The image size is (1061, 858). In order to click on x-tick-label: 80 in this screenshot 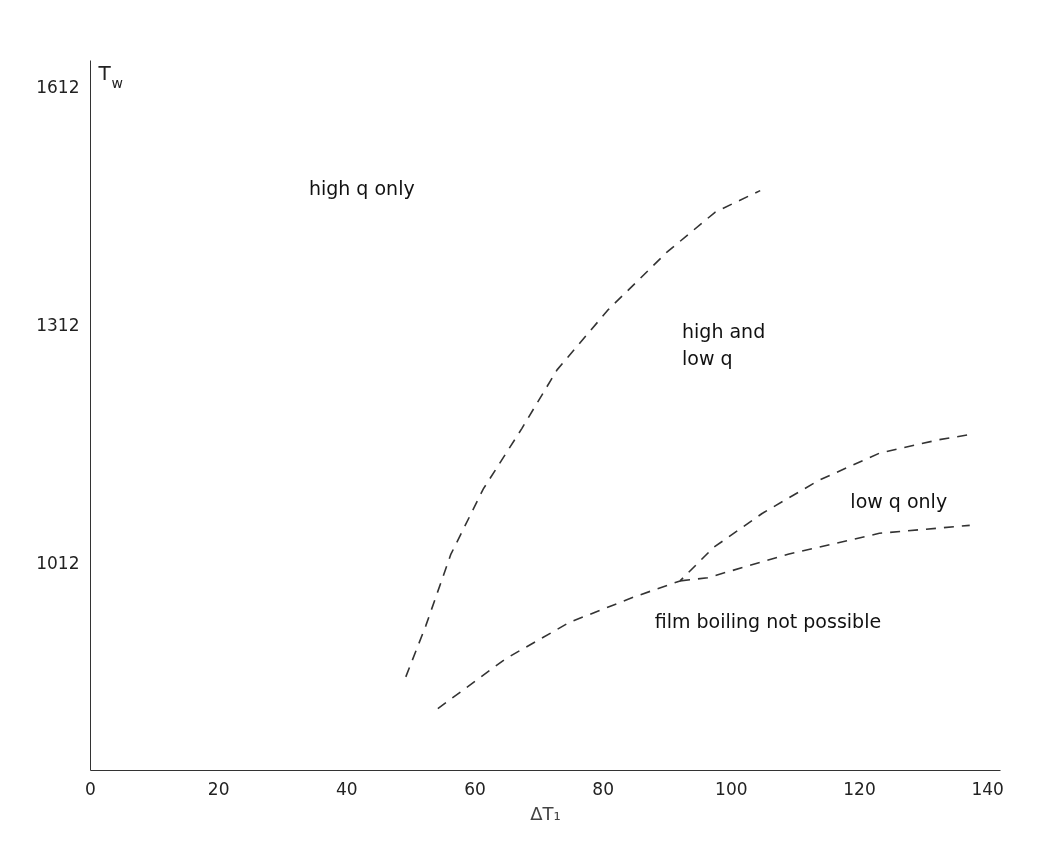, I will do `click(603, 788)`.